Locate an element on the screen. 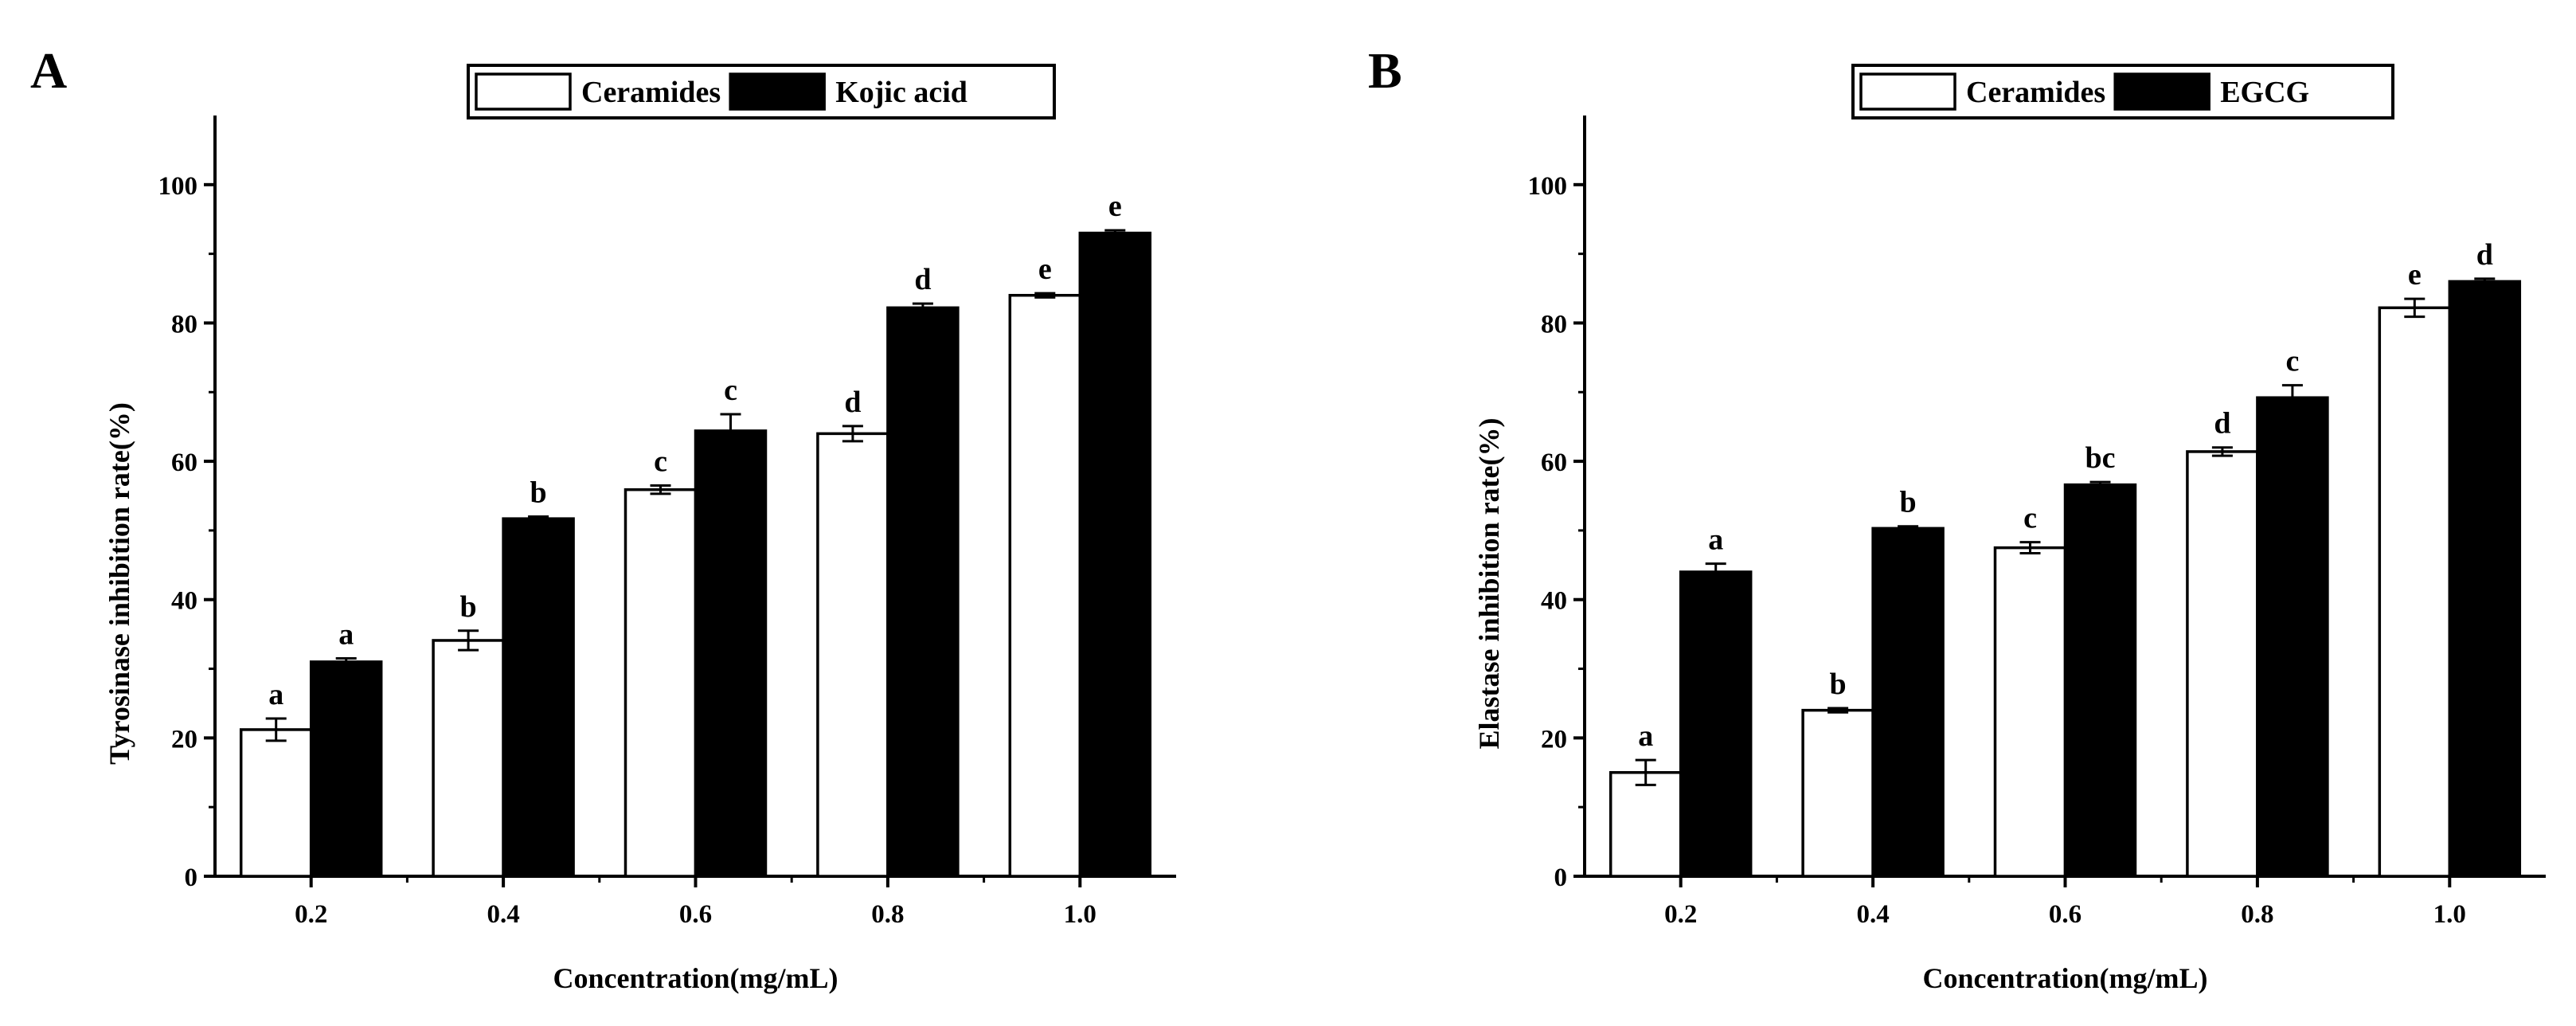 Image resolution: width=2576 pixels, height=1026 pixels. y-axis-label: Elastase inhibition rate(%) is located at coordinates (1489, 583).